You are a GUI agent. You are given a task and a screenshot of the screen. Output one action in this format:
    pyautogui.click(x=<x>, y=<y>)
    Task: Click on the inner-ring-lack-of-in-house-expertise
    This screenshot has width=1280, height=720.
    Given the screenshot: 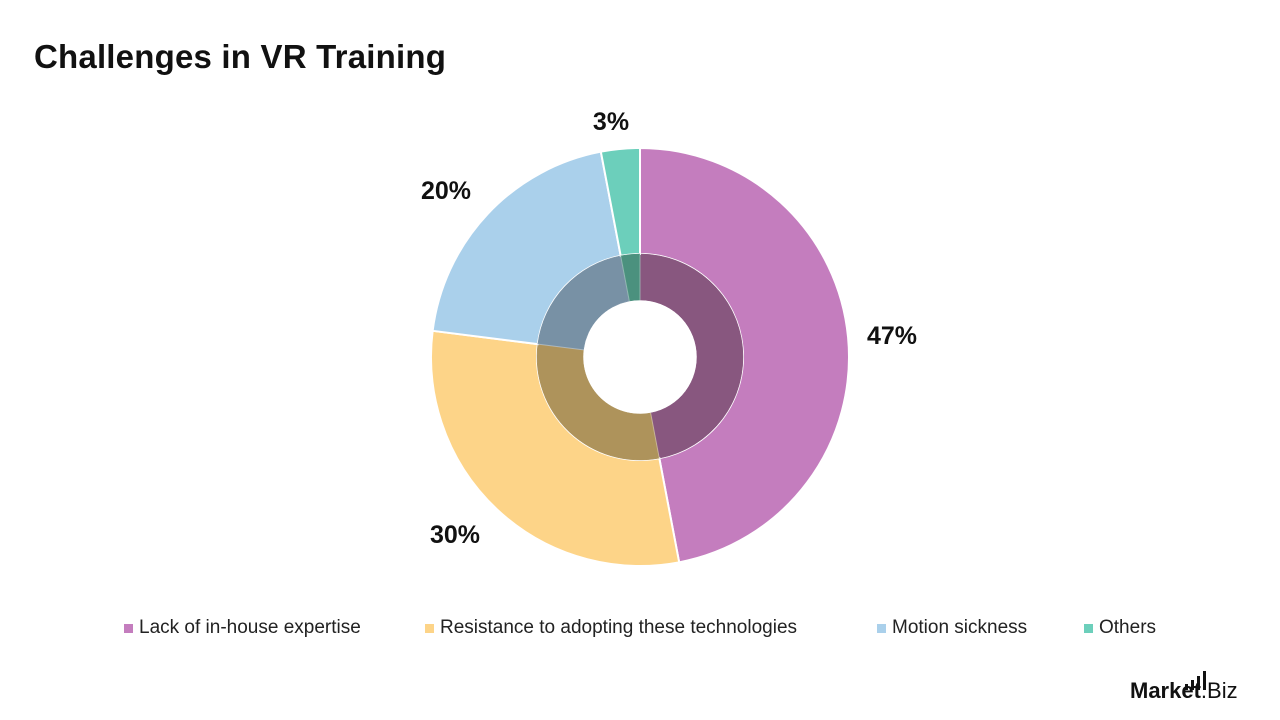 What is the action you would take?
    pyautogui.click(x=691, y=356)
    